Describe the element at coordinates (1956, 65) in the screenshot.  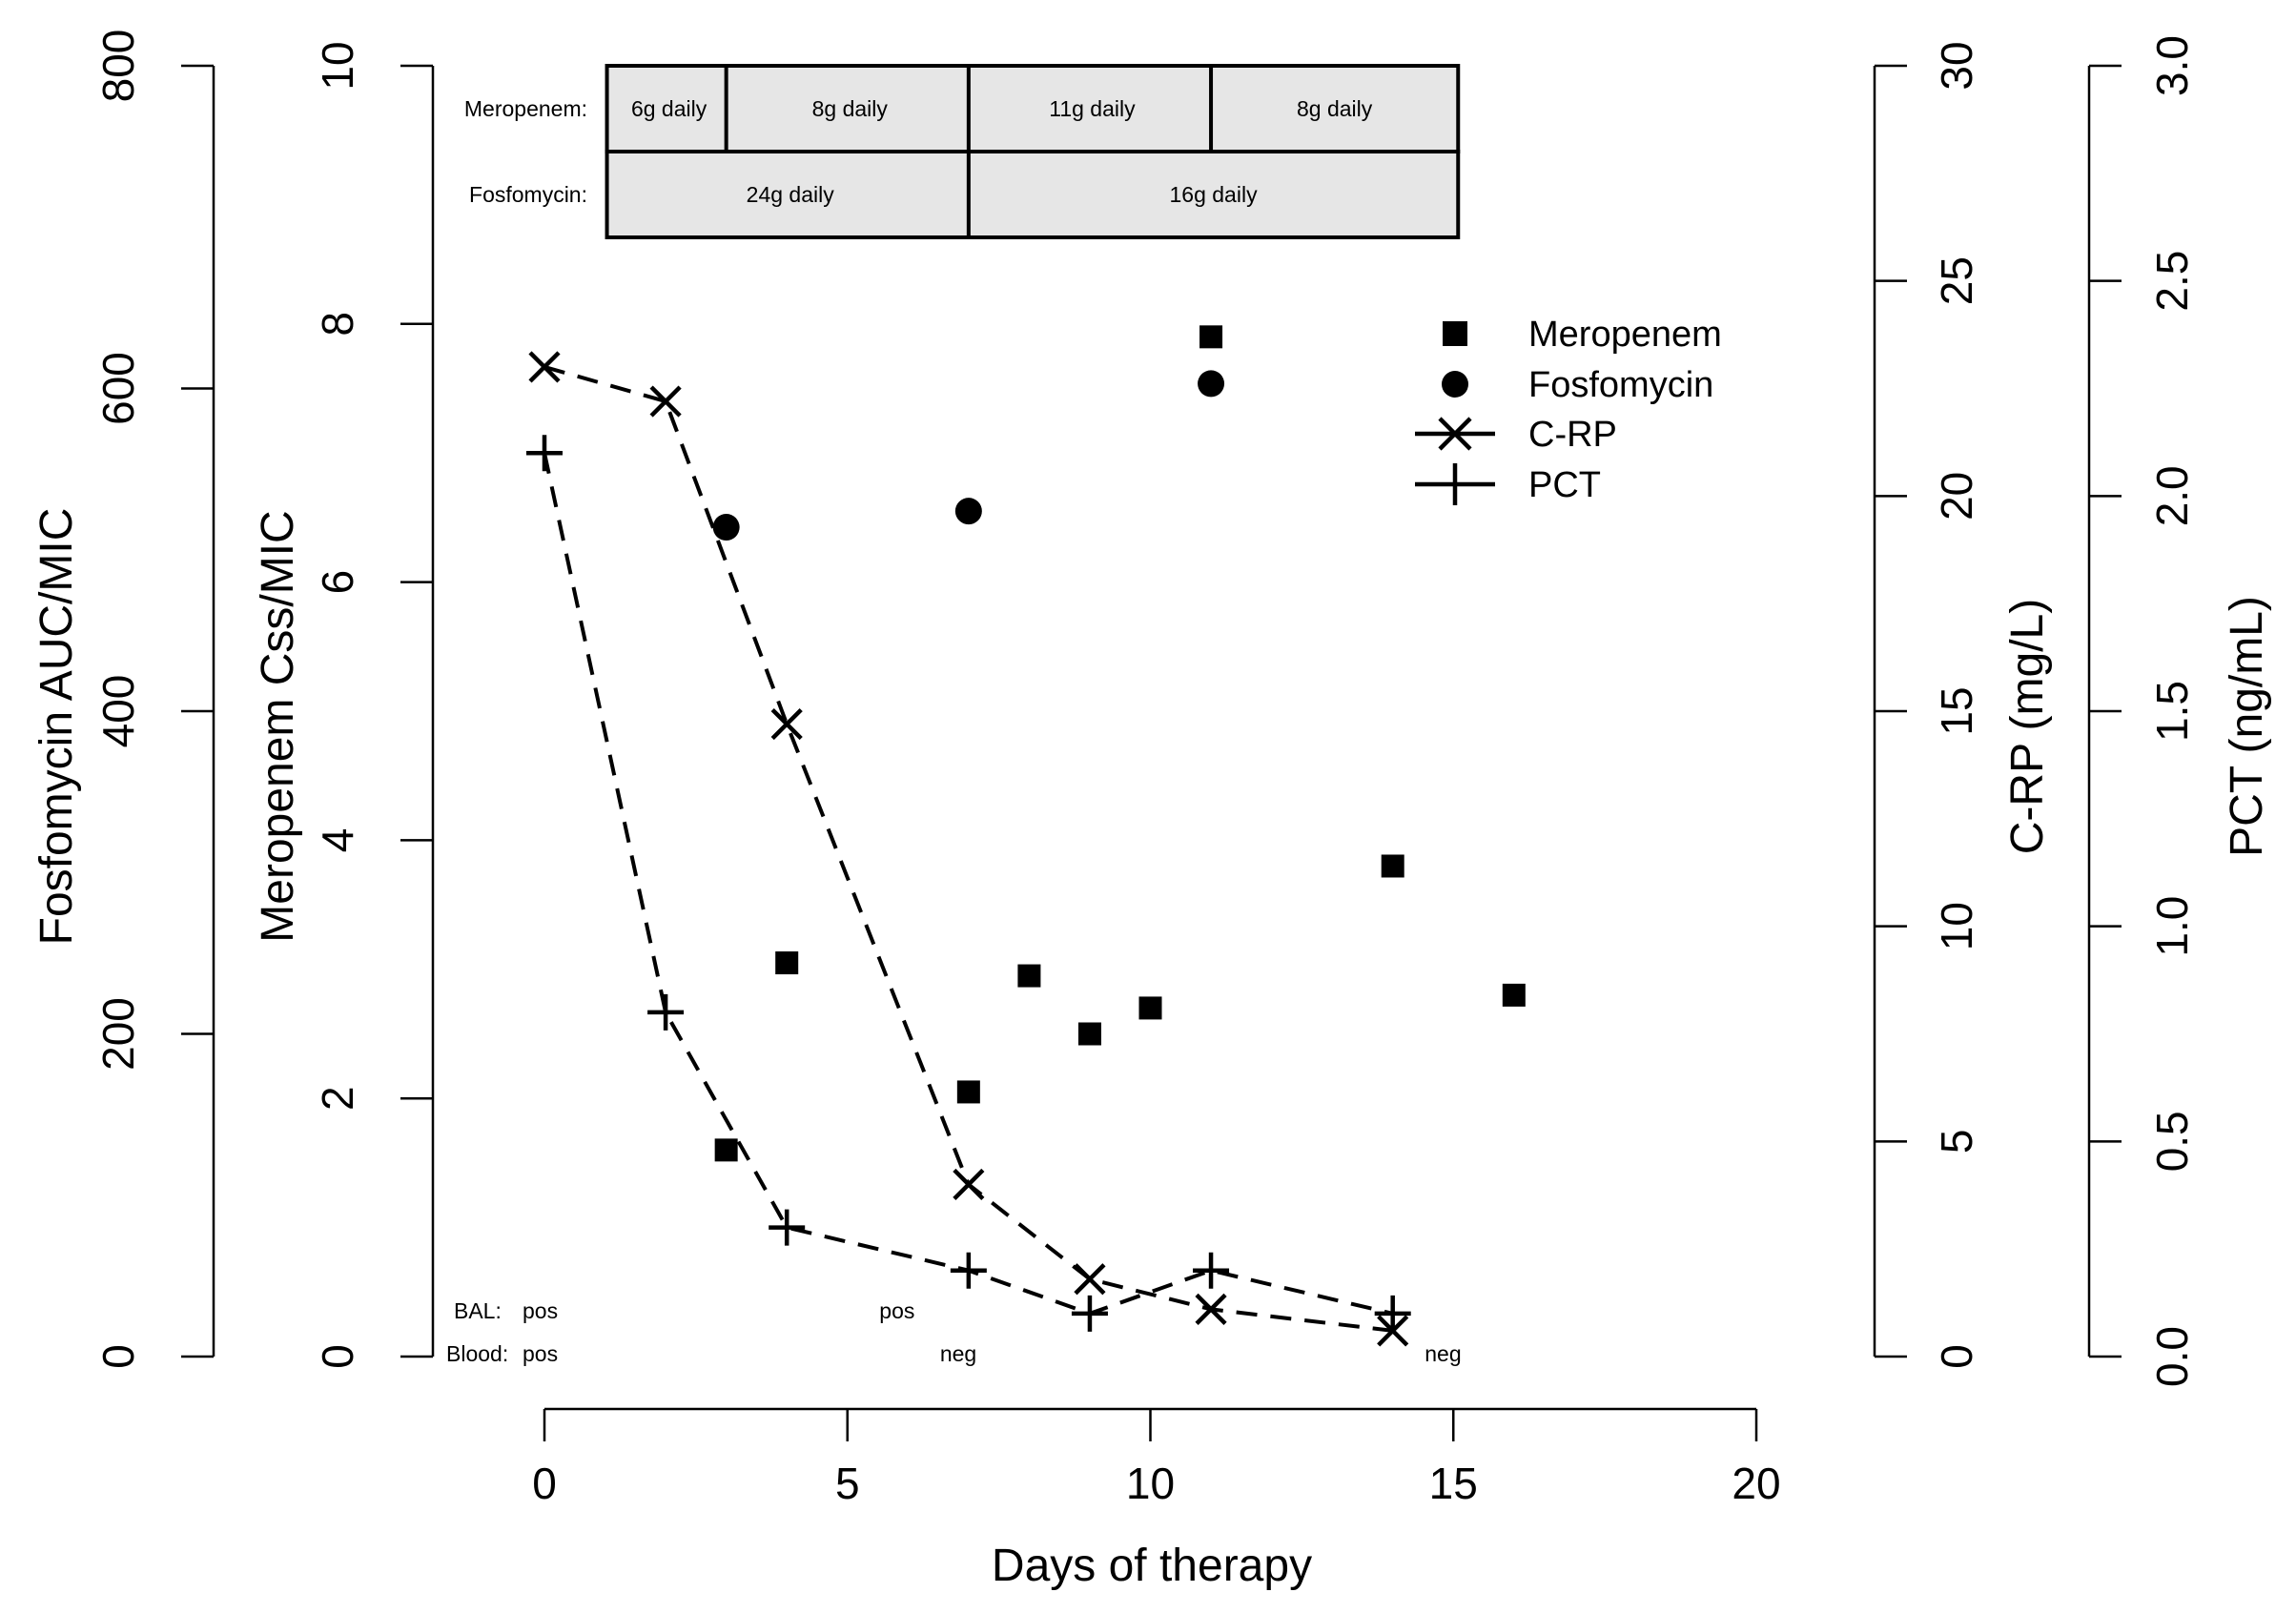
I see `crp-tick-label: 30` at that location.